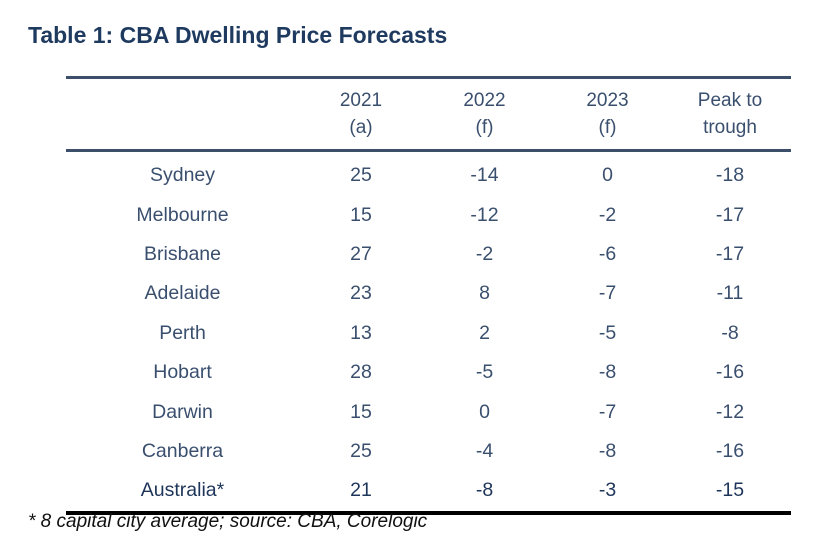 This screenshot has width=821, height=551. What do you see at coordinates (428, 411) in the screenshot?
I see `table-row: Darwin 15 0 -7 -12` at bounding box center [428, 411].